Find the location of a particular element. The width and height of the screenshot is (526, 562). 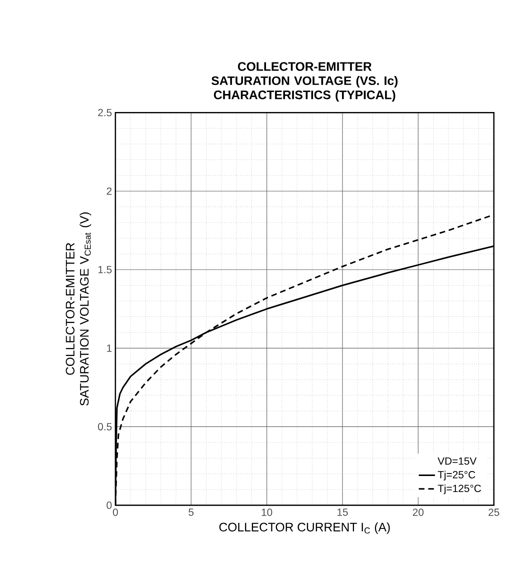

legend-label: Tj=25°C is located at coordinates (457, 475).